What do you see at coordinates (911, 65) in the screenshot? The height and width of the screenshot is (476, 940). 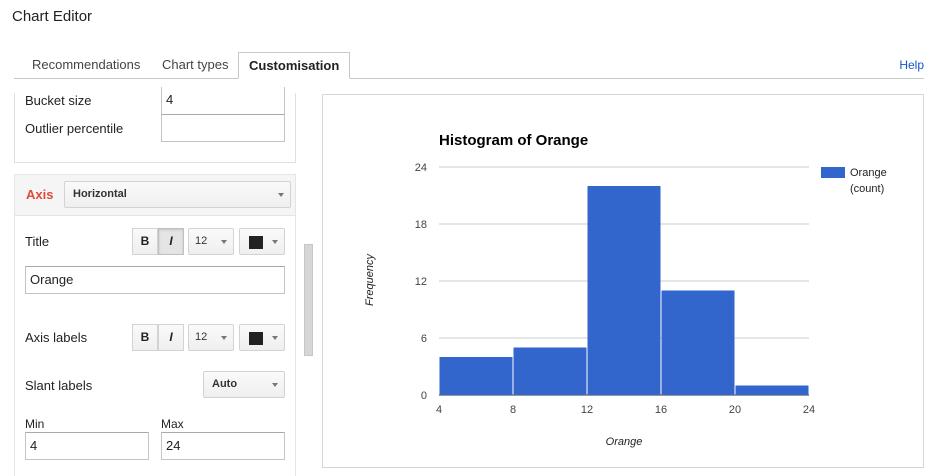 I see `help-link: Help` at bounding box center [911, 65].